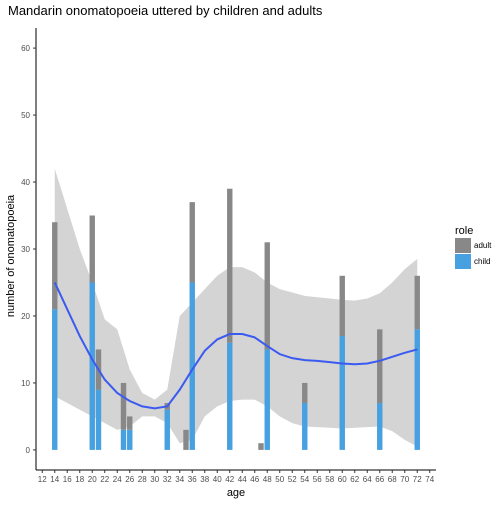 The image size is (504, 509). What do you see at coordinates (25, 182) in the screenshot?
I see `y-tick-label-40: 40` at bounding box center [25, 182].